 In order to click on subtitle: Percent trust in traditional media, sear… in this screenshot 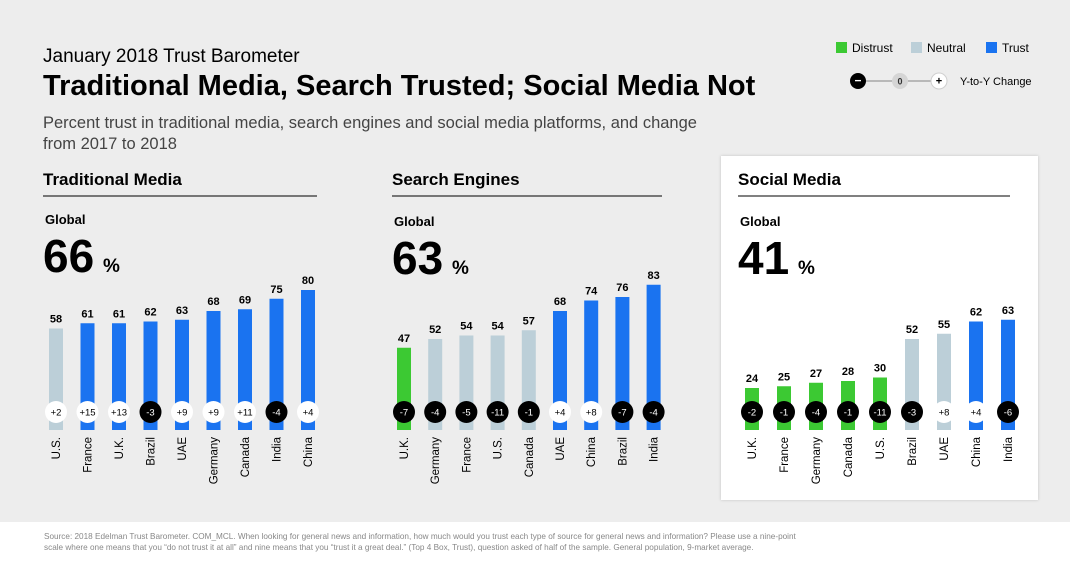, I will do `click(370, 133)`.